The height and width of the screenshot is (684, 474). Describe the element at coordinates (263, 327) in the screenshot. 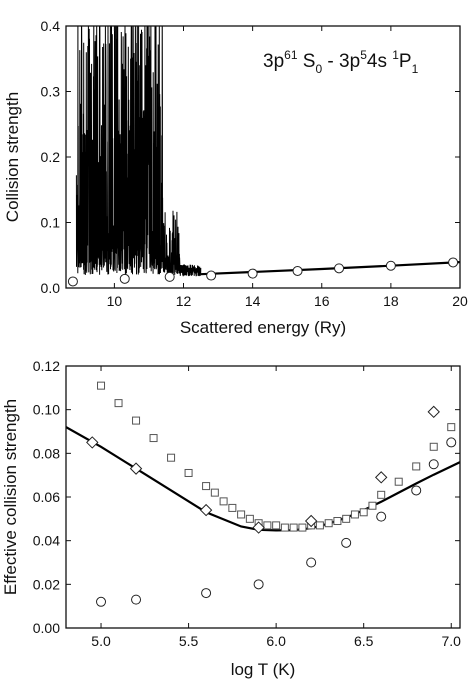

I see `top-x-axis-title: Scattered energy (Ry)` at that location.